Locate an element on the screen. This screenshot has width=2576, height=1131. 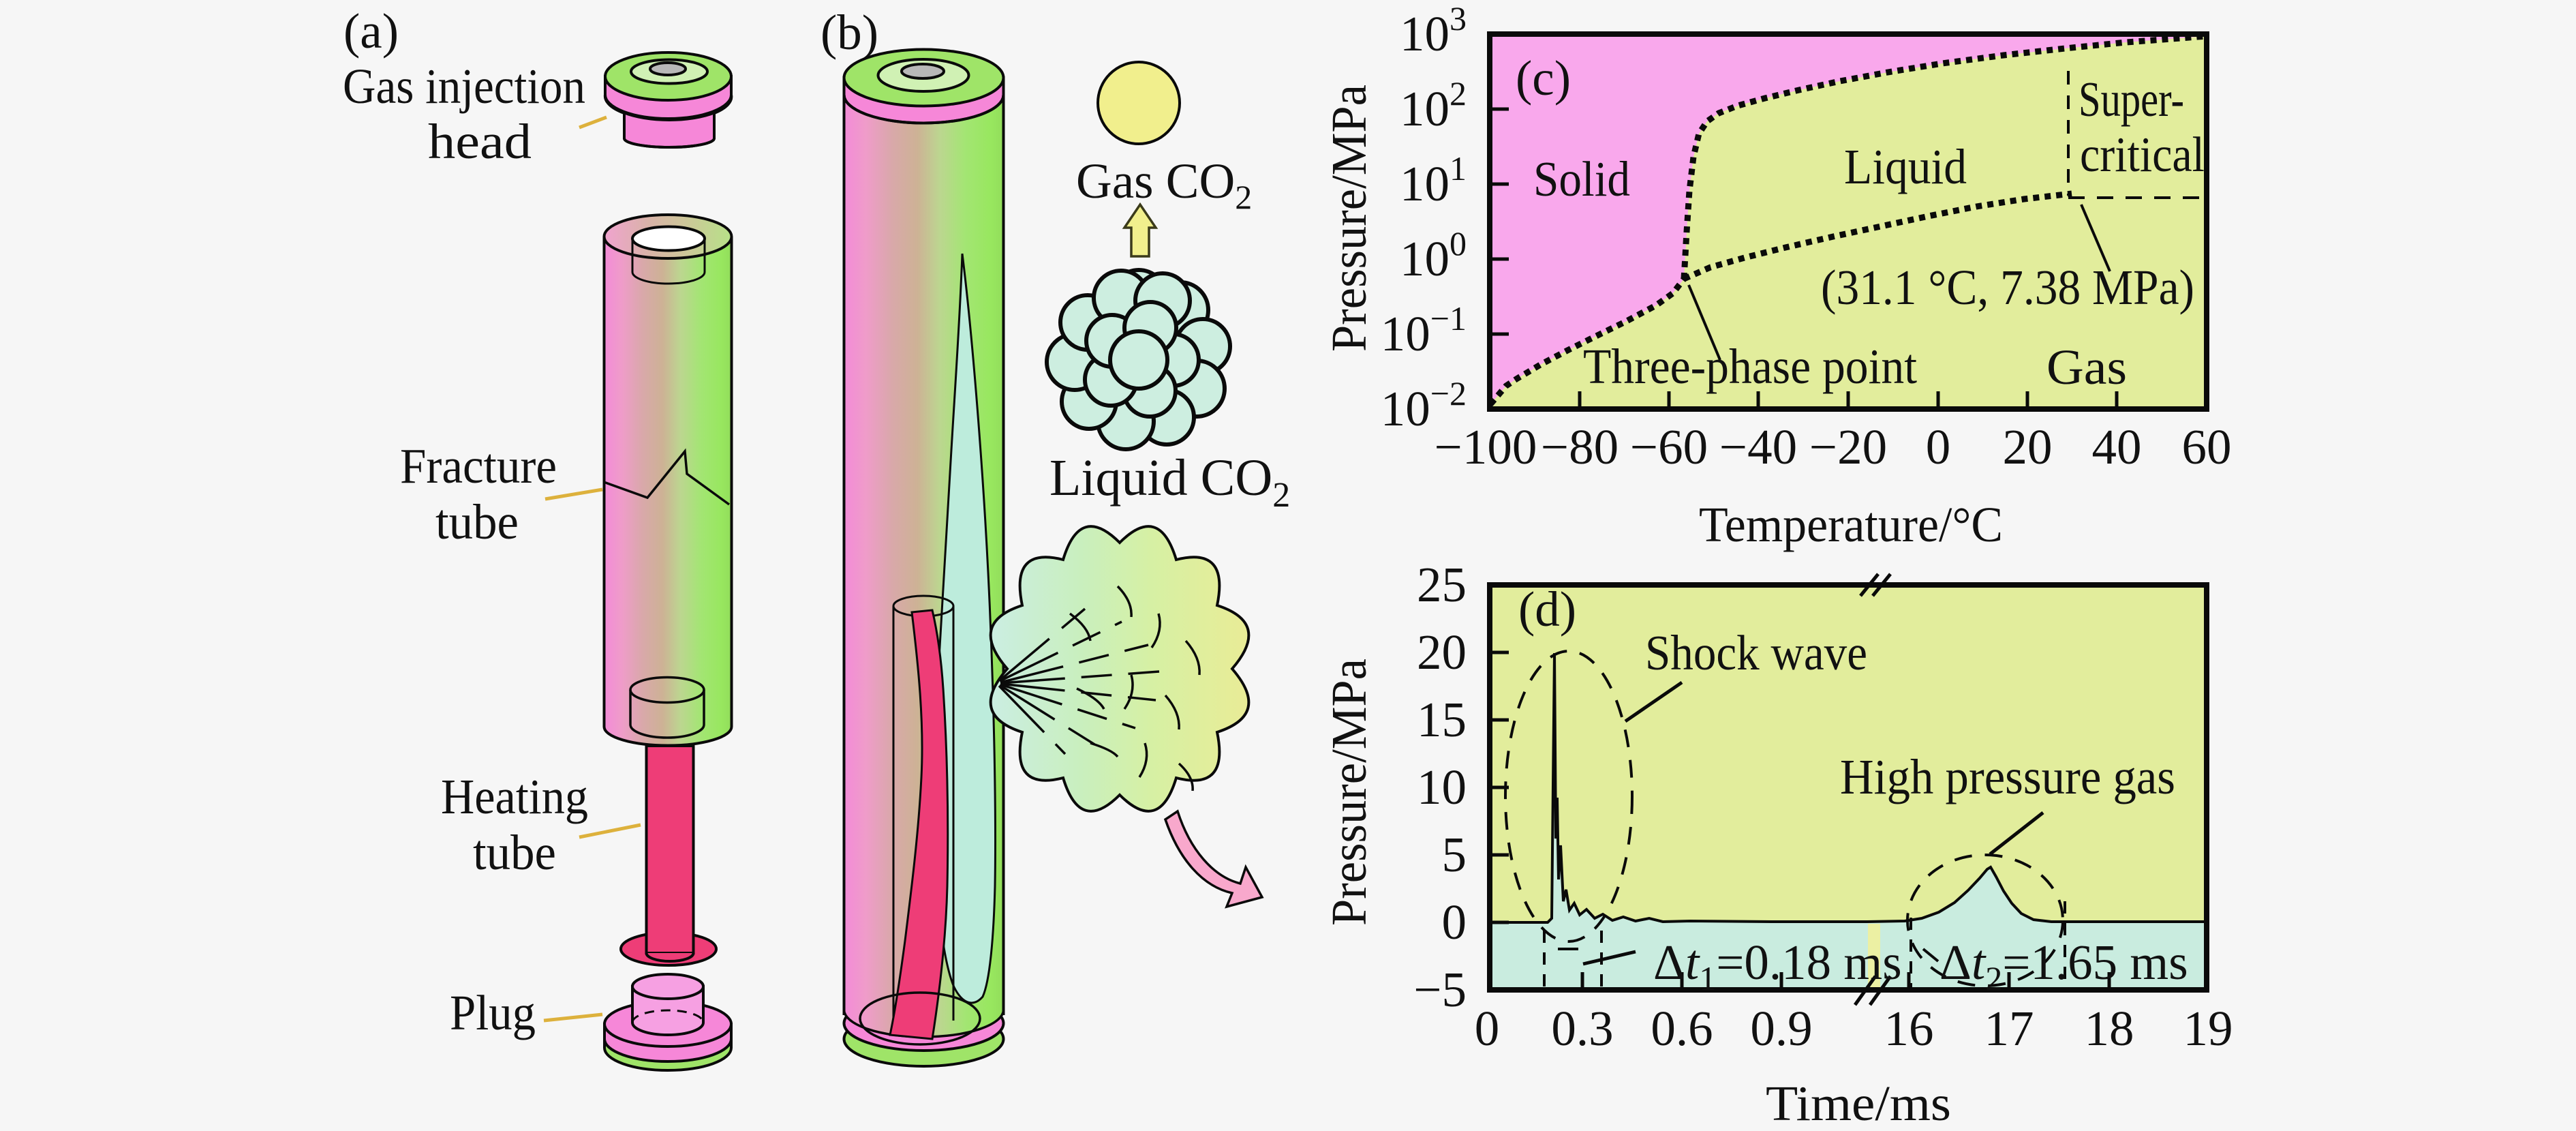
svg-text: 10 is located at coordinates (1442, 787).